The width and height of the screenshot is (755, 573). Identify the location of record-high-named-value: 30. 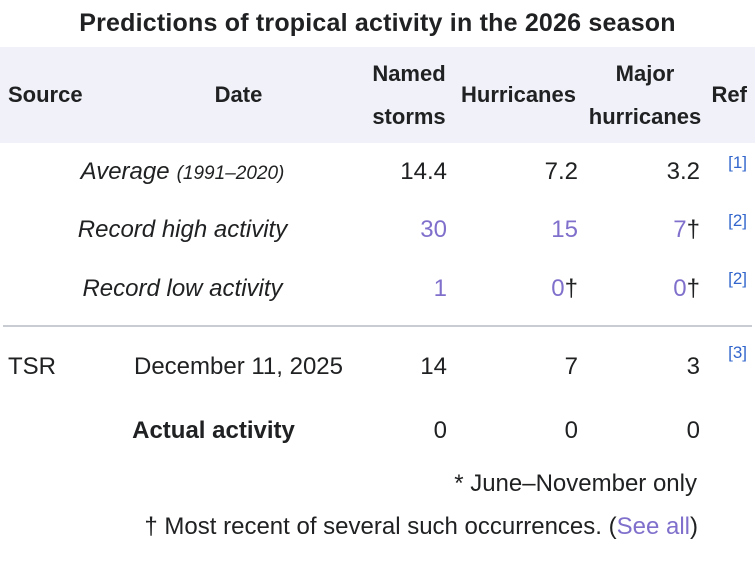
(433, 229).